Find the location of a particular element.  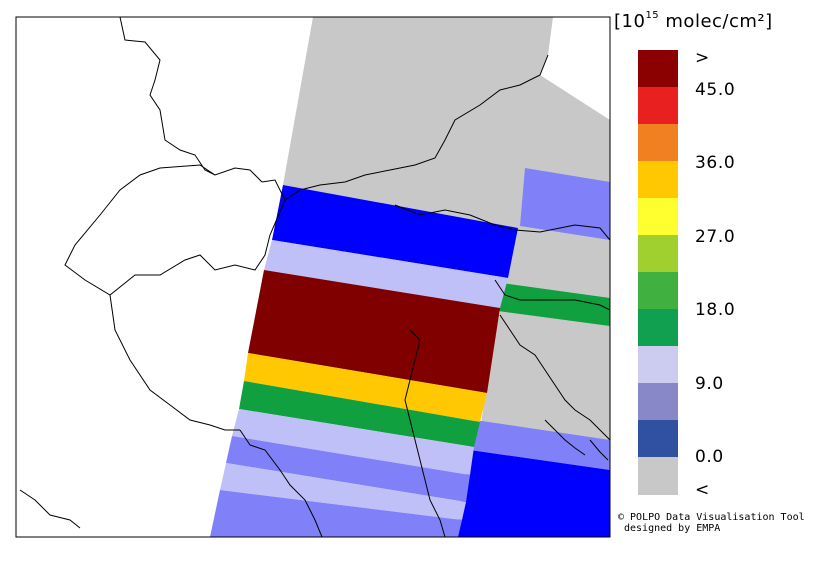

swath-east-lavender-bottom is located at coordinates (540, 445).